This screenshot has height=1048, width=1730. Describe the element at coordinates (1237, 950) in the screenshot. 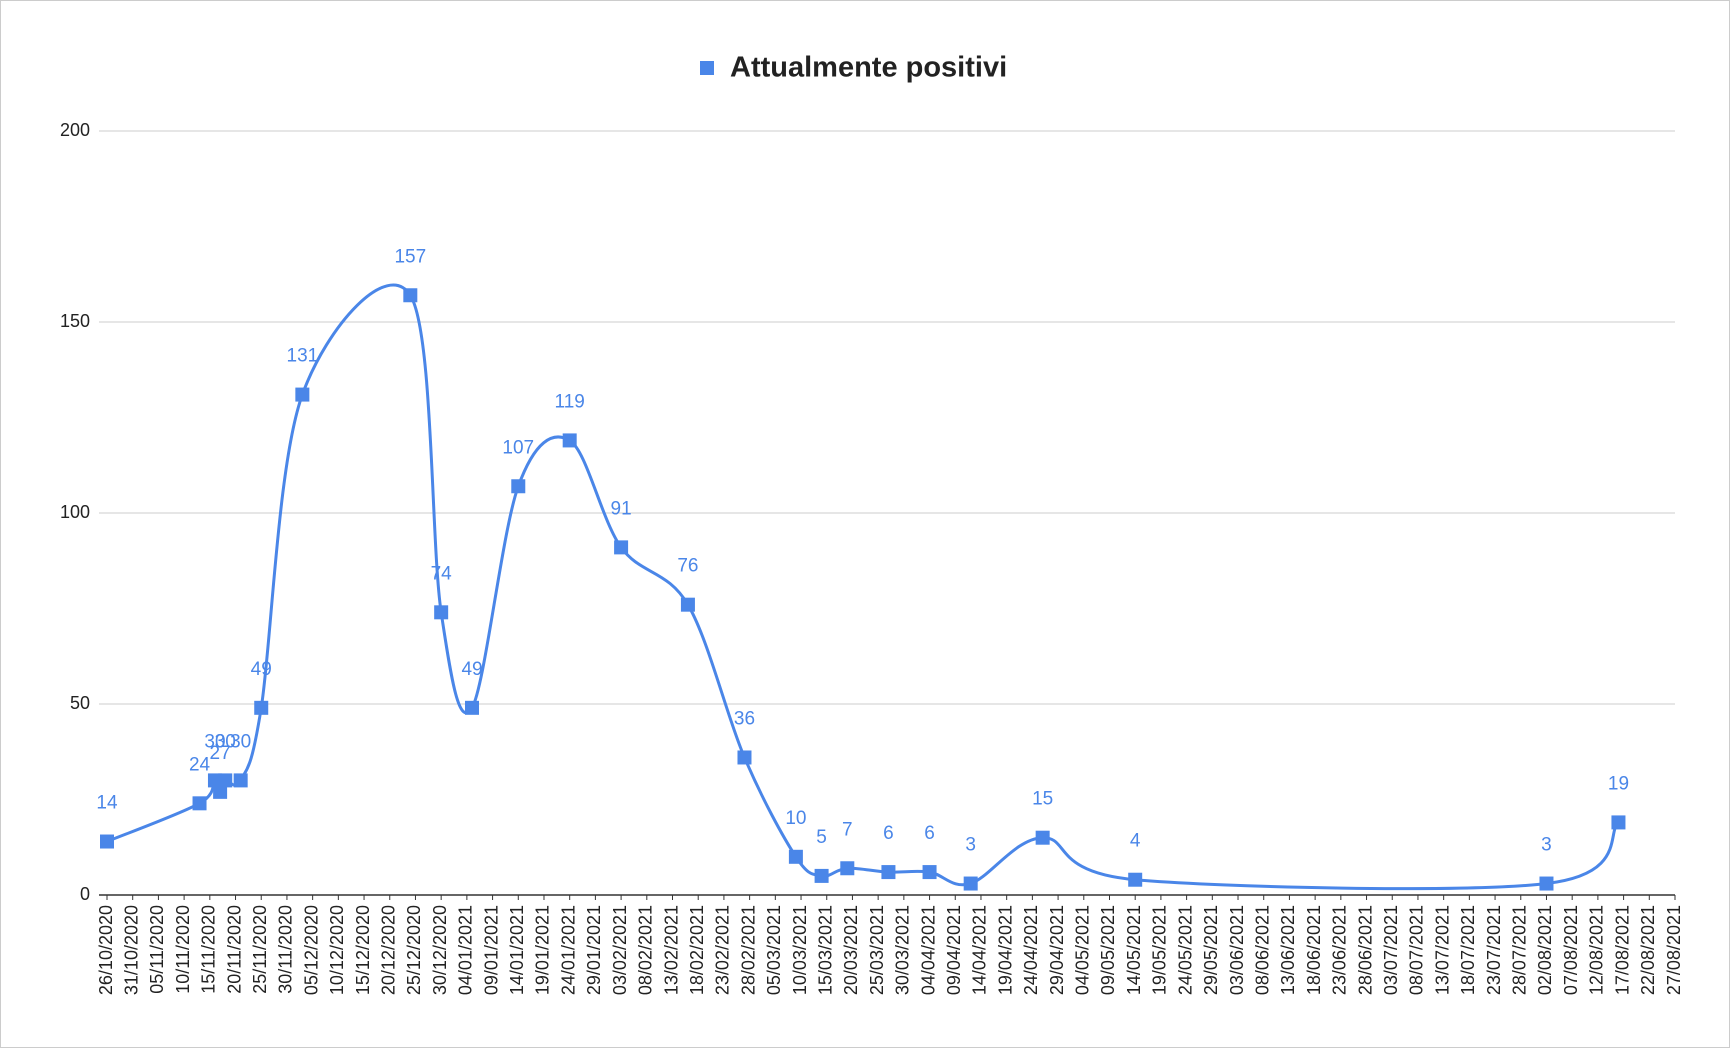

I see `x-tick-label: 03/06/2021` at that location.